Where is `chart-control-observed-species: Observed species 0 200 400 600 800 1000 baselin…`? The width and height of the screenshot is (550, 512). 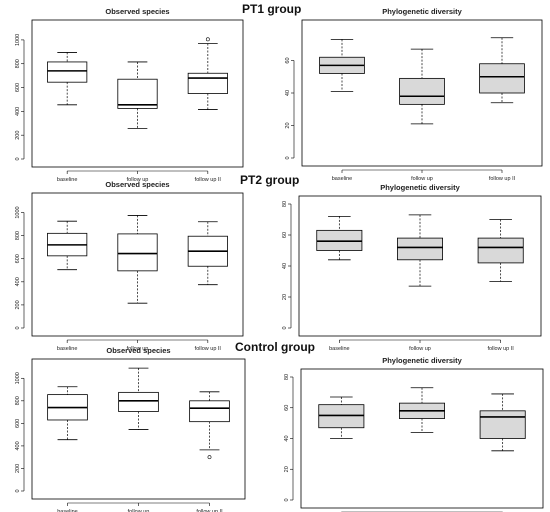 chart-control-observed-species: Observed species 0 200 400 600 800 1000 baselin… is located at coordinates (123, 426).